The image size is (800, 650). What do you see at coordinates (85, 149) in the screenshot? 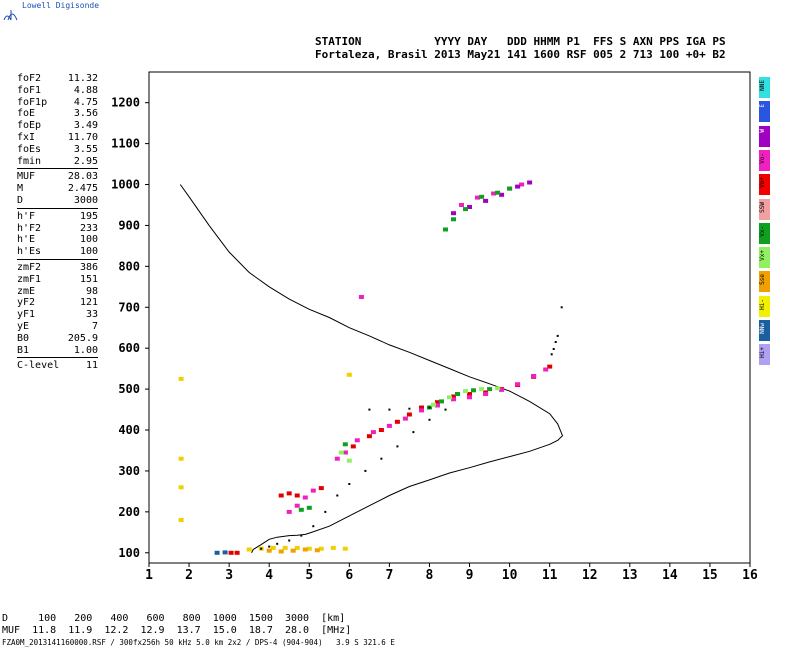
I see `param-value: 3.55` at bounding box center [85, 149].